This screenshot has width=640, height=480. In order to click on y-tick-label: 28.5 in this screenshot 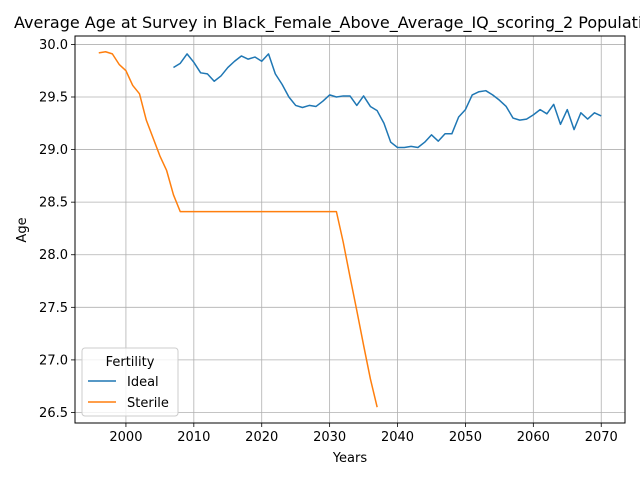, I will do `click(53, 203)`.